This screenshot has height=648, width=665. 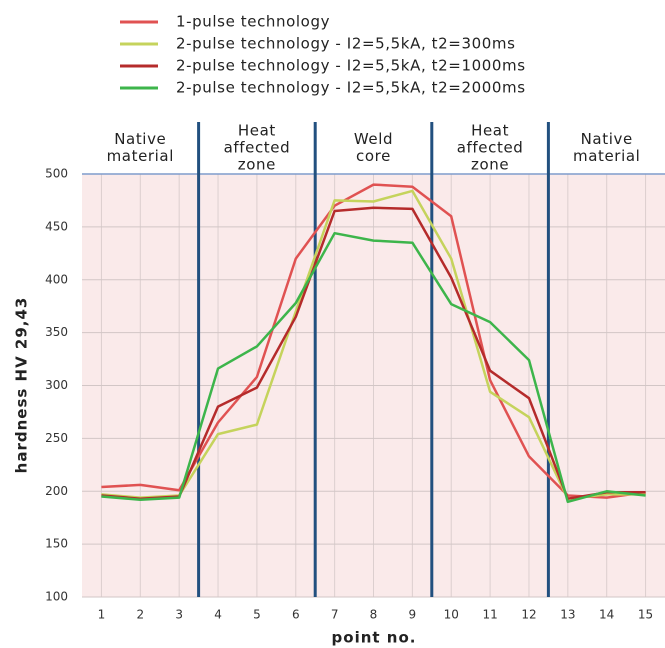 What do you see at coordinates (645, 615) in the screenshot?
I see `x-tick-label: 15` at bounding box center [645, 615].